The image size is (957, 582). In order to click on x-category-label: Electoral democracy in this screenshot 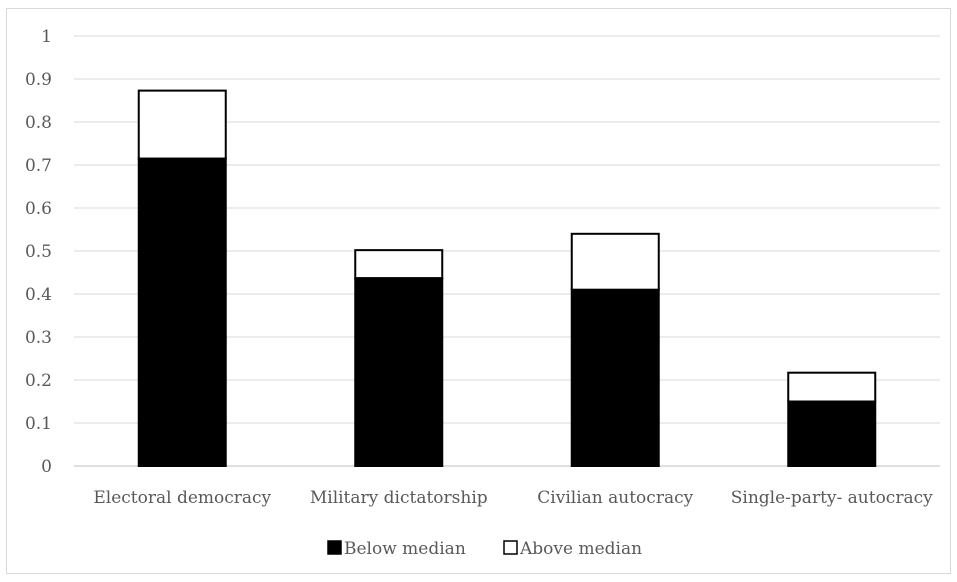, I will do `click(182, 498)`.